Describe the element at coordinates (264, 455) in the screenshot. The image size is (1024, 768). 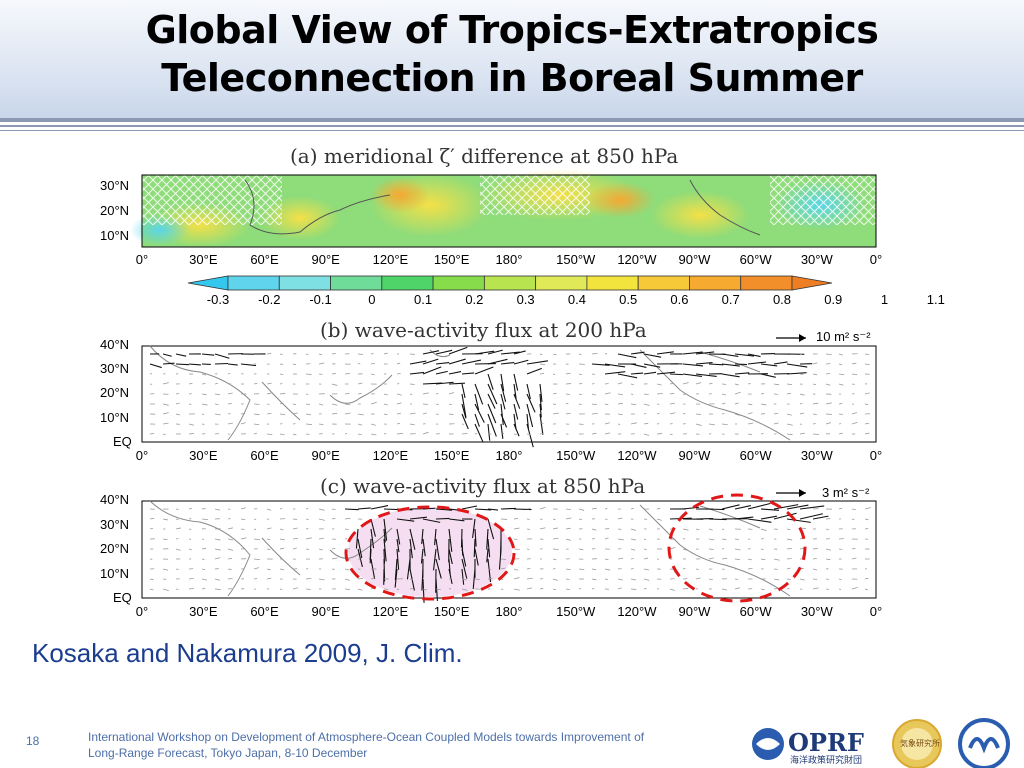
I see `lon-label: 60°E` at that location.